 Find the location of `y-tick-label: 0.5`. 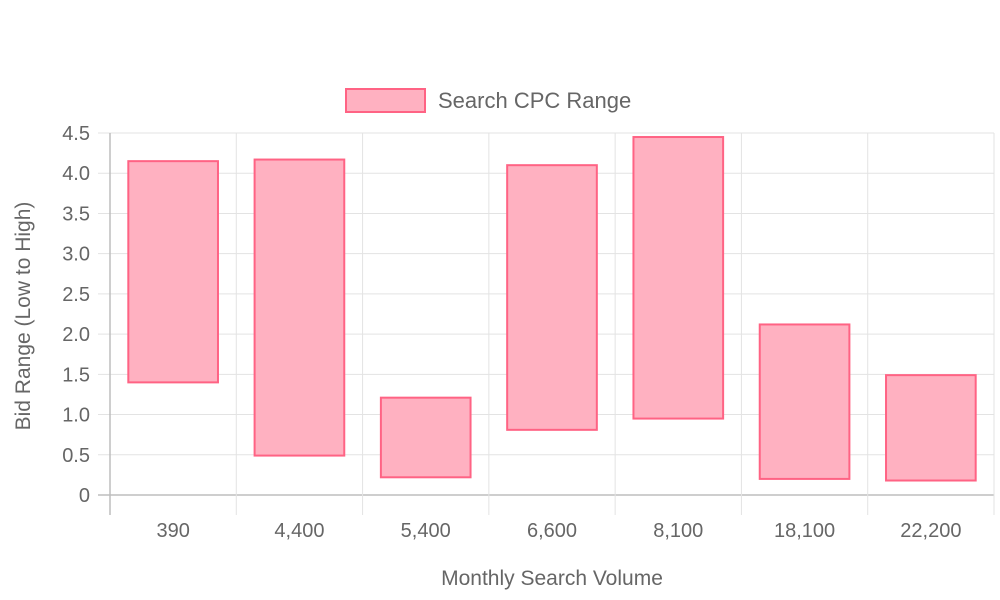

y-tick-label: 0.5 is located at coordinates (76, 456).